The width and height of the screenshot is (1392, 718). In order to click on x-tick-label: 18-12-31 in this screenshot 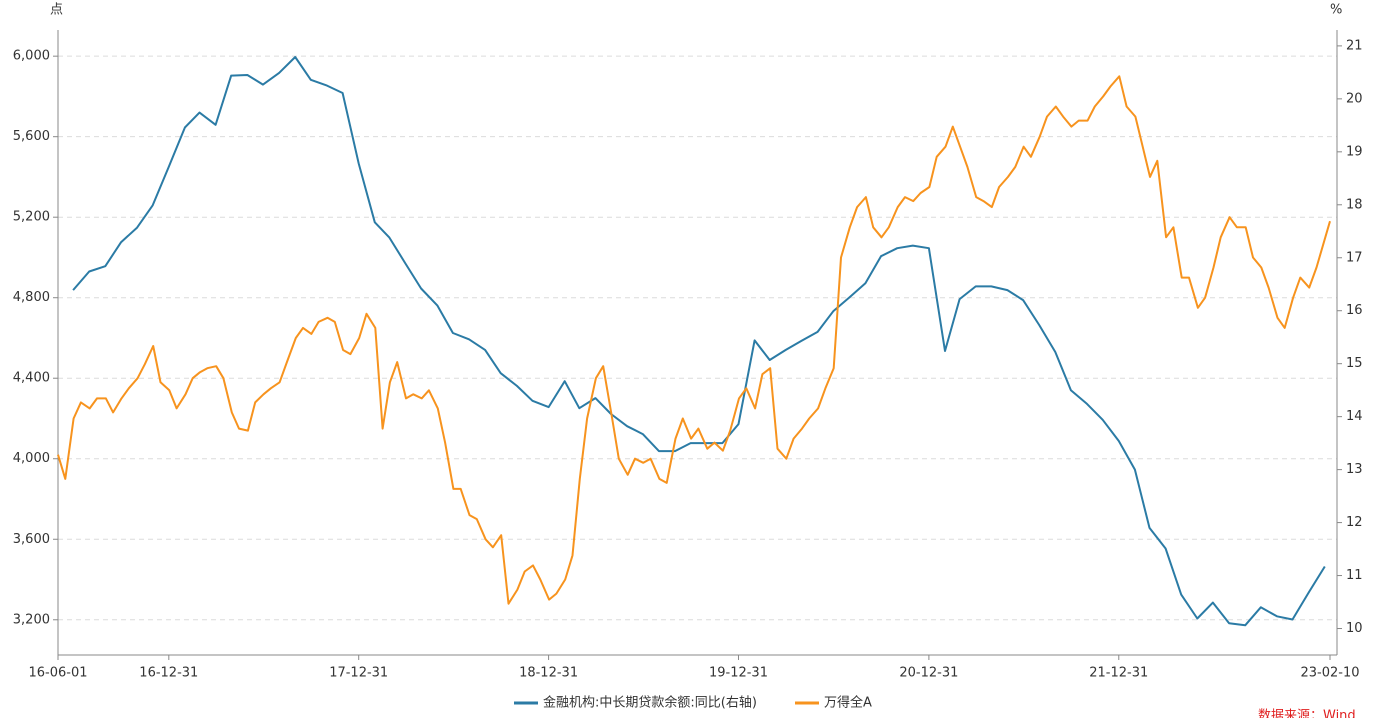, I will do `click(548, 673)`.